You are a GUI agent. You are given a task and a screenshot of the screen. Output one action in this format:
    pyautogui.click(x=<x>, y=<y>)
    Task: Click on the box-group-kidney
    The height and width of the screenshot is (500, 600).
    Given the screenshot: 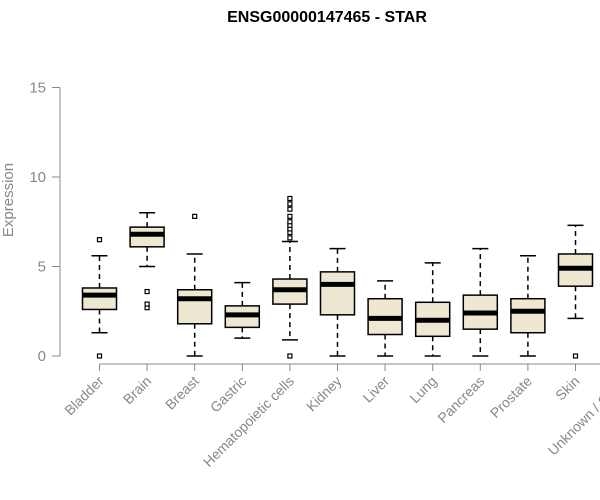 What is the action you would take?
    pyautogui.click(x=337, y=302)
    